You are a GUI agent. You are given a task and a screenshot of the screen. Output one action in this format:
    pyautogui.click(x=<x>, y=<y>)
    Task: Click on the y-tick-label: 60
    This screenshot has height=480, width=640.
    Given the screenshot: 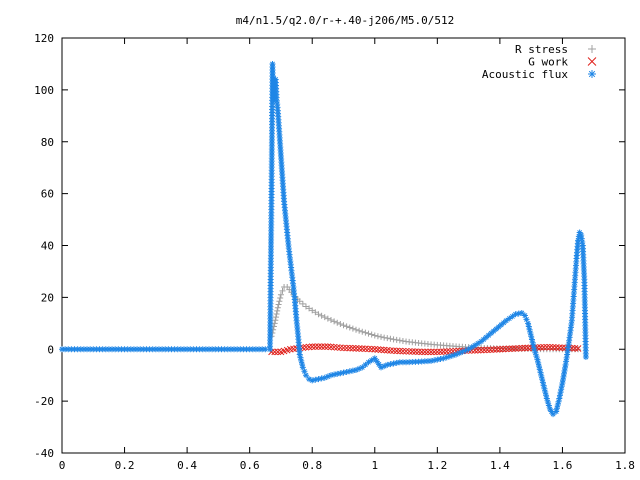 What is the action you would take?
    pyautogui.click(x=47, y=194)
    